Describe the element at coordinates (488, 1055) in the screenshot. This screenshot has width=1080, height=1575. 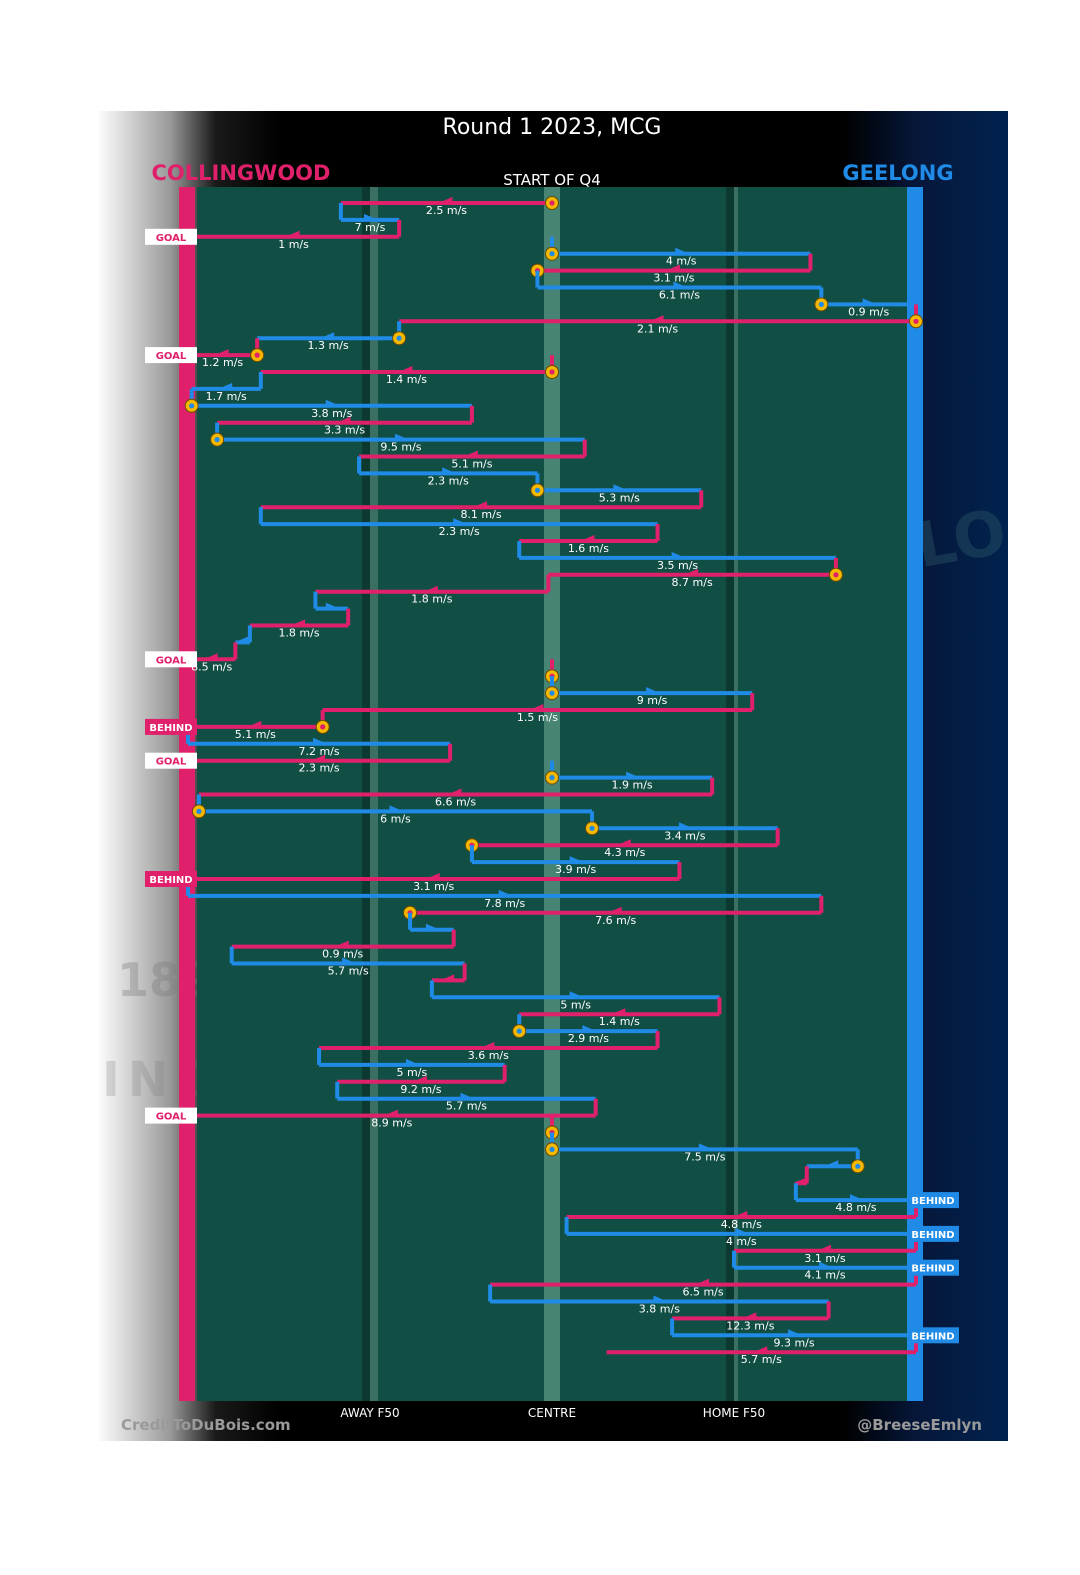
I see `chain-speed-label: 3.6 m/s` at that location.